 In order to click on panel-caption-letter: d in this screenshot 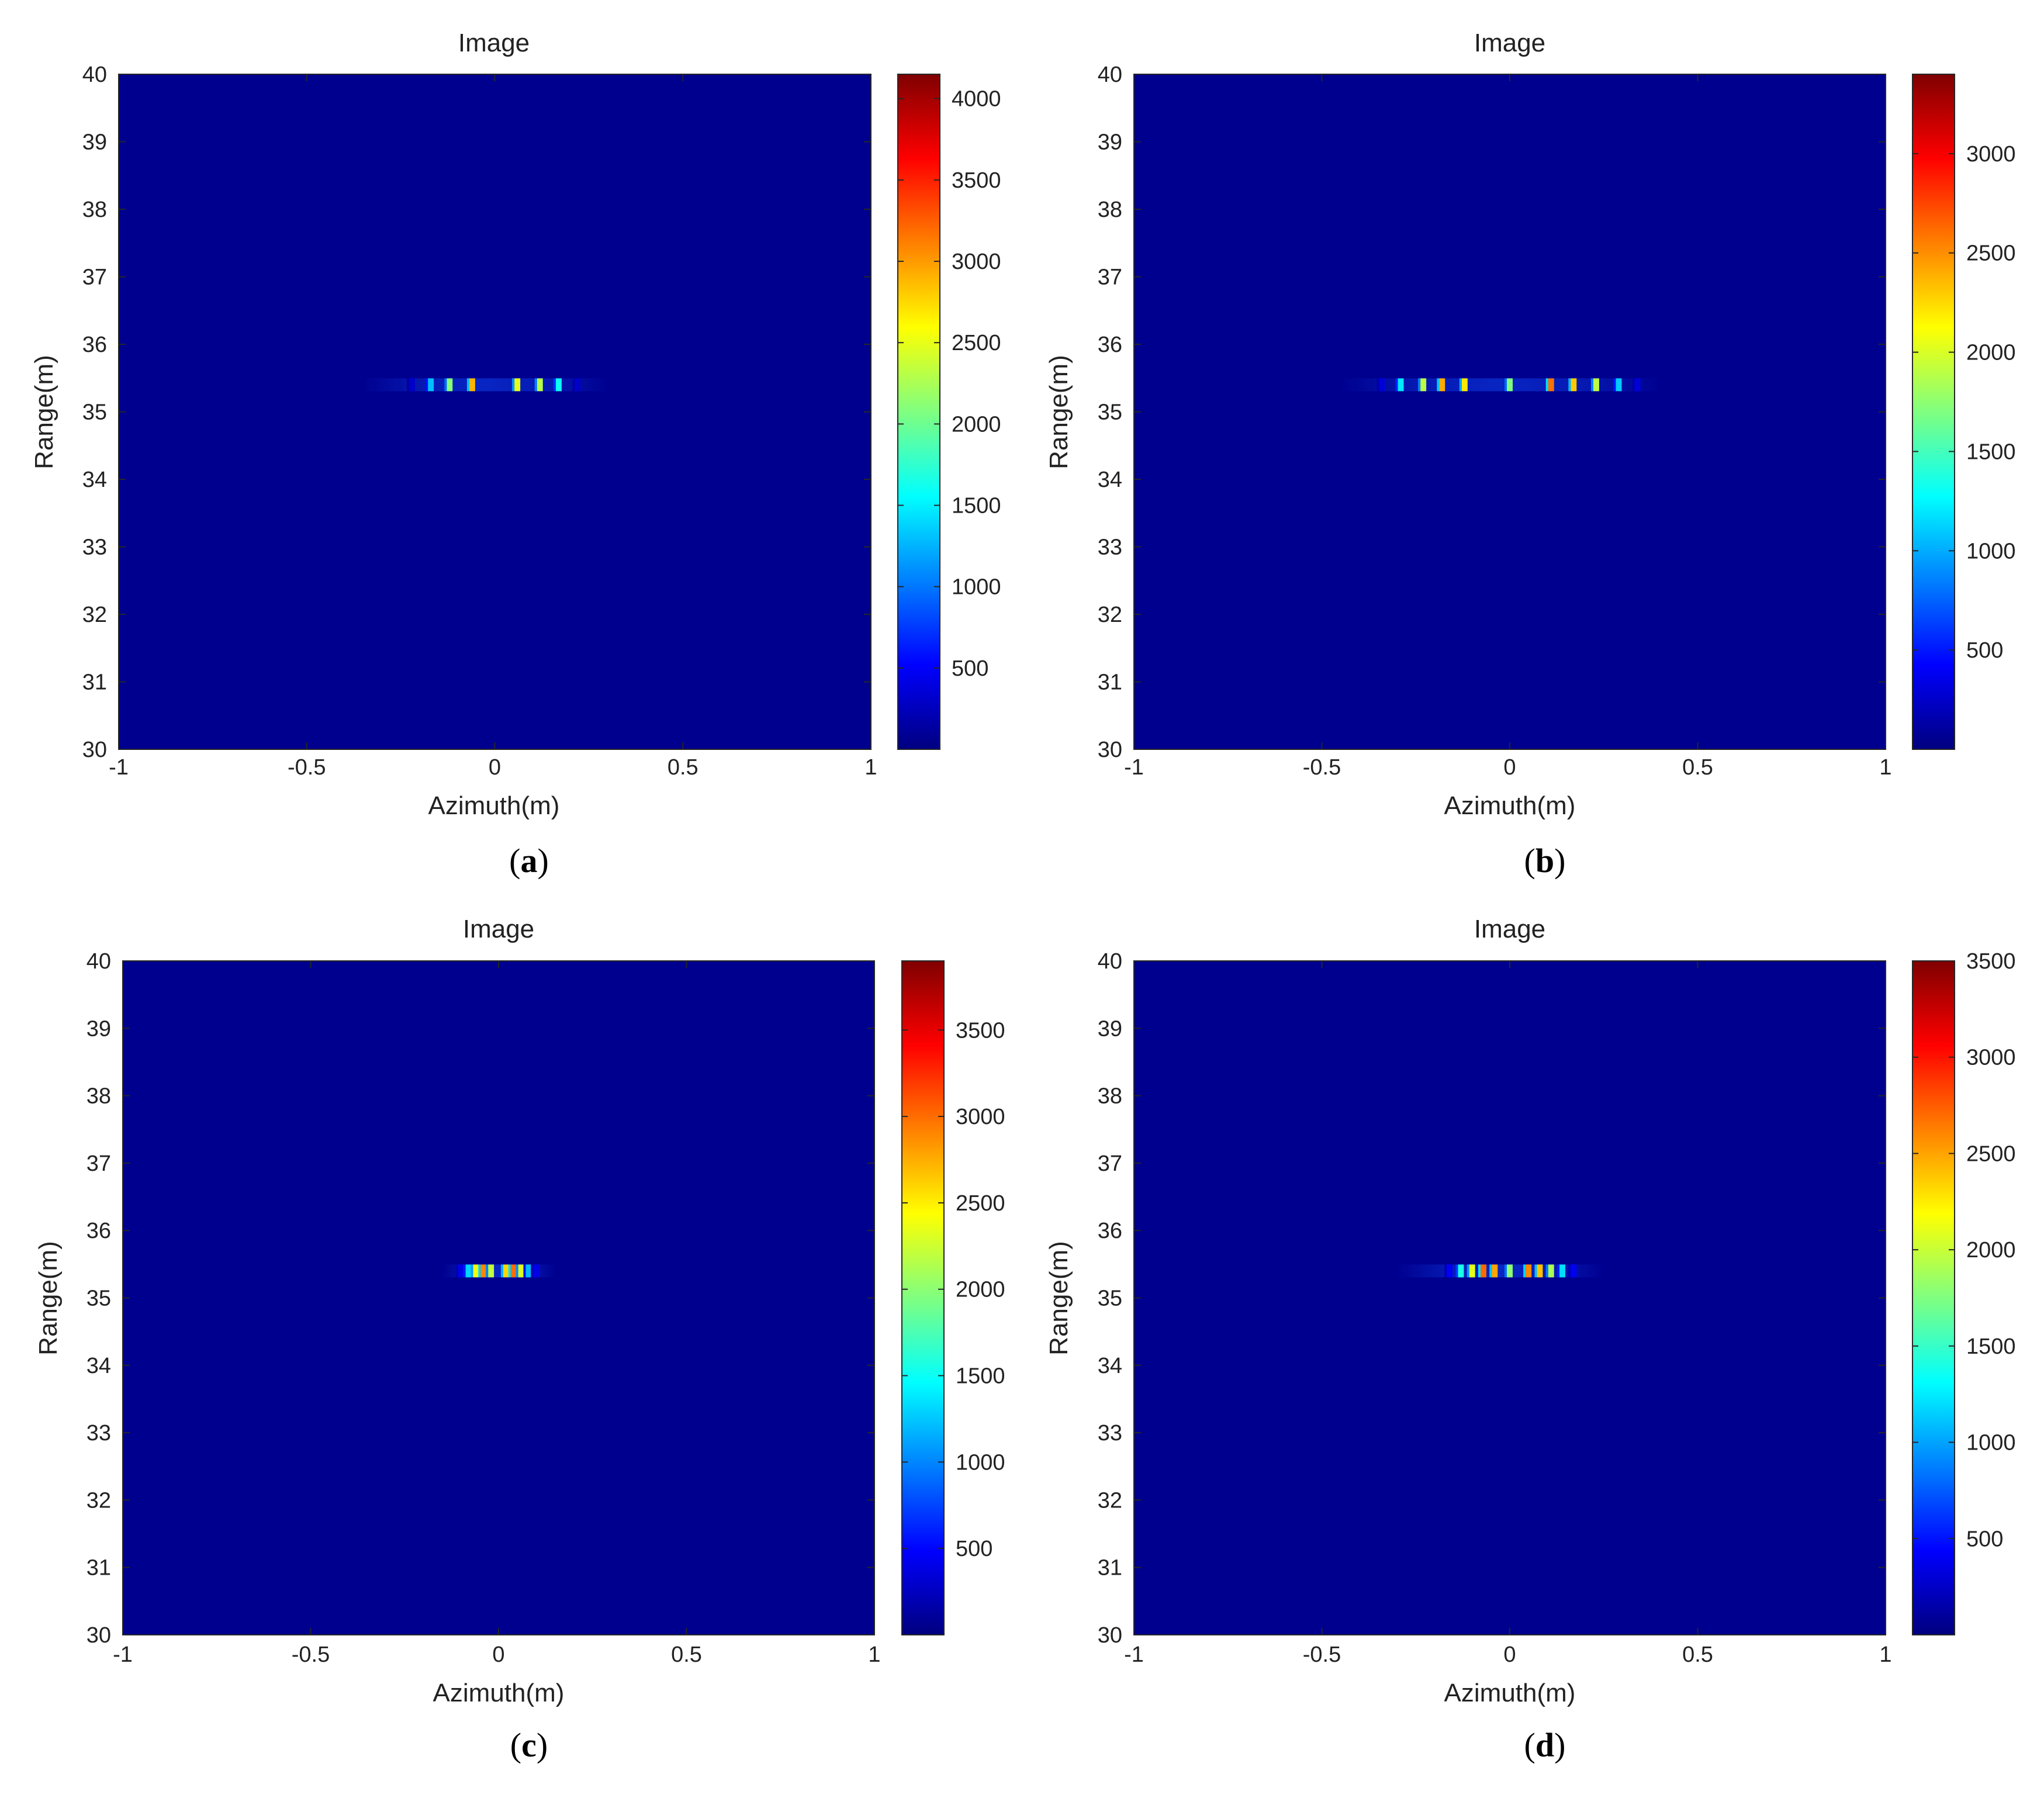, I will do `click(1544, 1745)`.